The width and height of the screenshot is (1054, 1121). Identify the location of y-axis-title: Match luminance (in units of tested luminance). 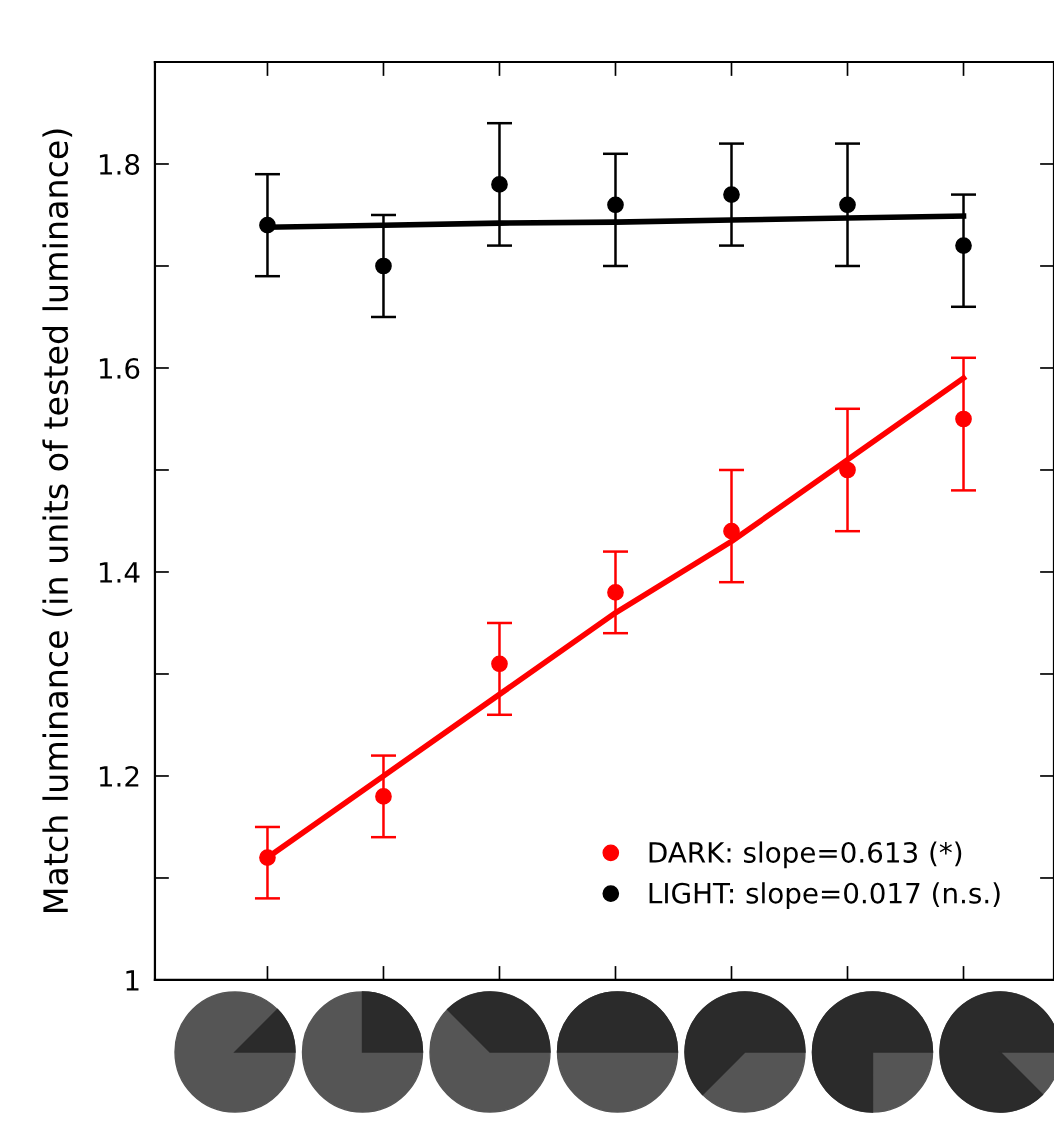
(57, 521).